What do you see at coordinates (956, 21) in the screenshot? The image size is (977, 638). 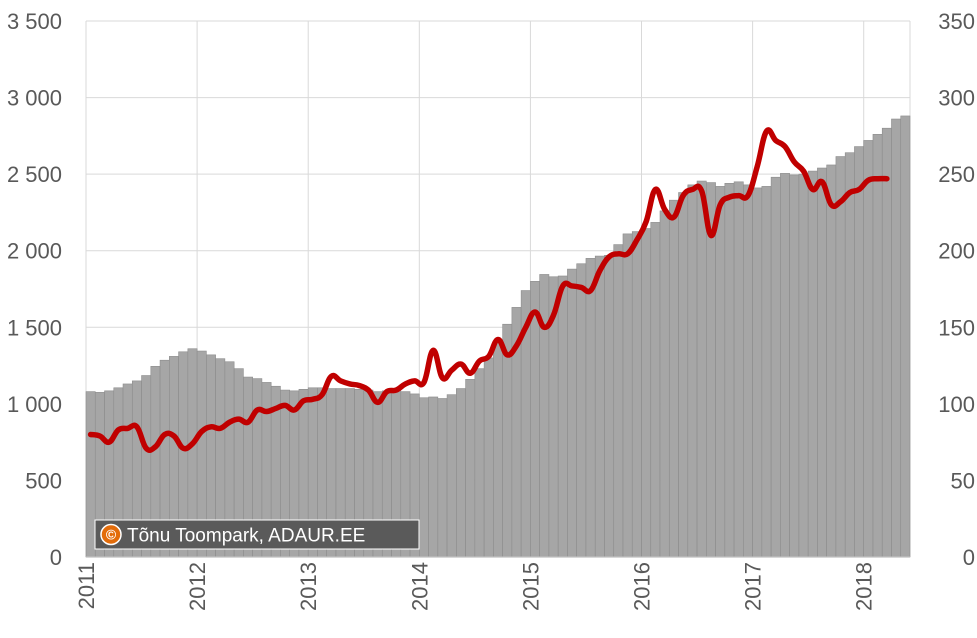 I see `right-tick-label: 350` at bounding box center [956, 21].